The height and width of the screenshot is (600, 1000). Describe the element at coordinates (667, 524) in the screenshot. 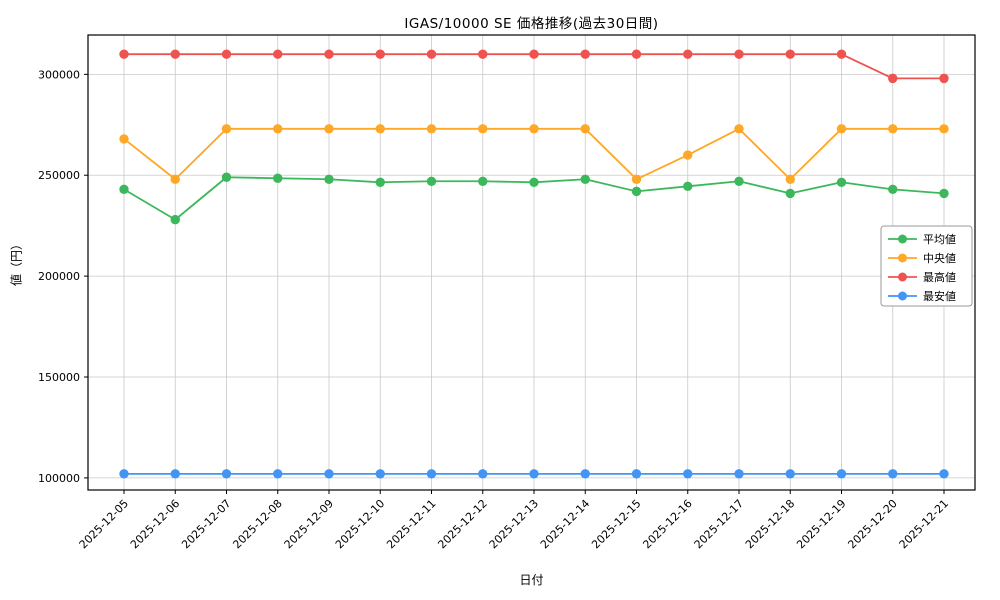

I see `svg-text: 2025-12-16` at that location.